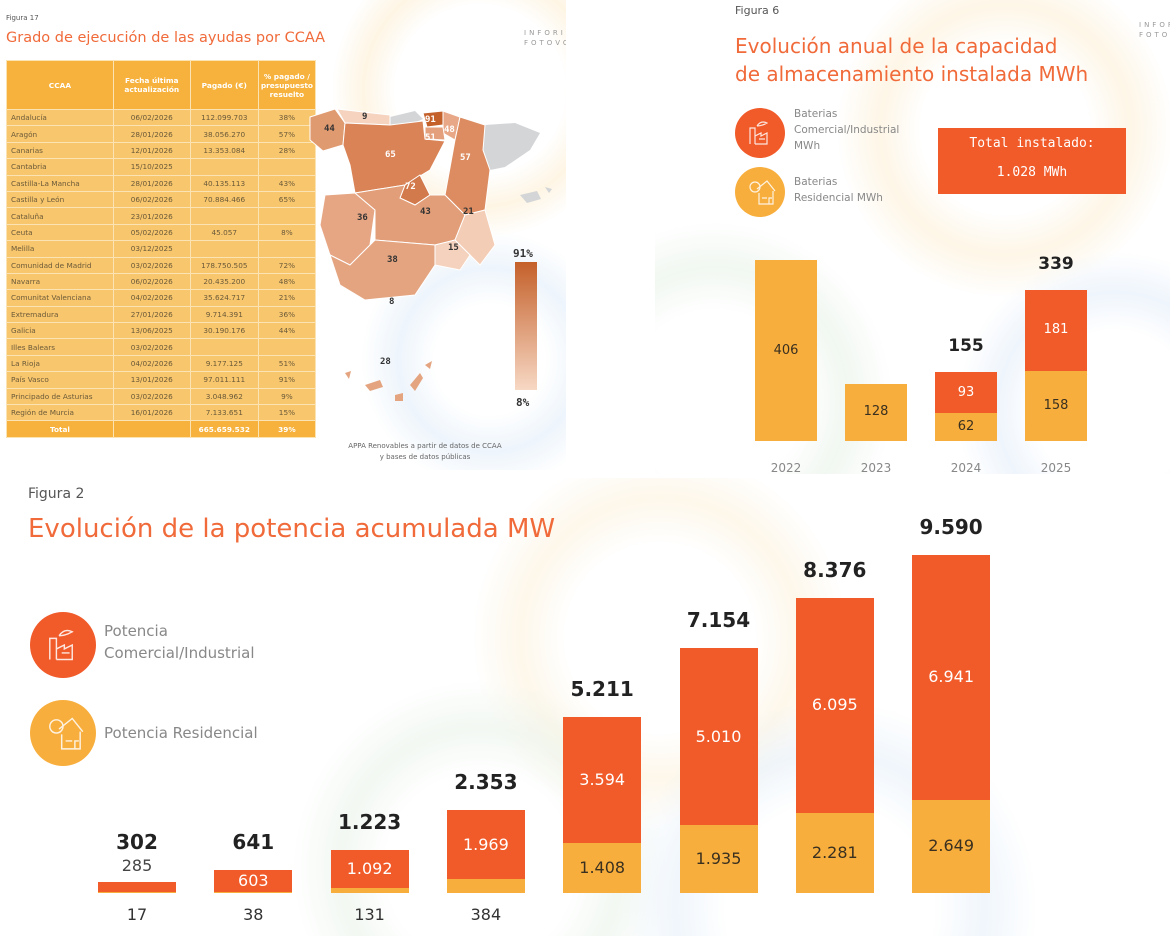 The width and height of the screenshot is (1170, 936). What do you see at coordinates (224, 298) in the screenshot?
I see `cell-paid: 35.624.717` at bounding box center [224, 298].